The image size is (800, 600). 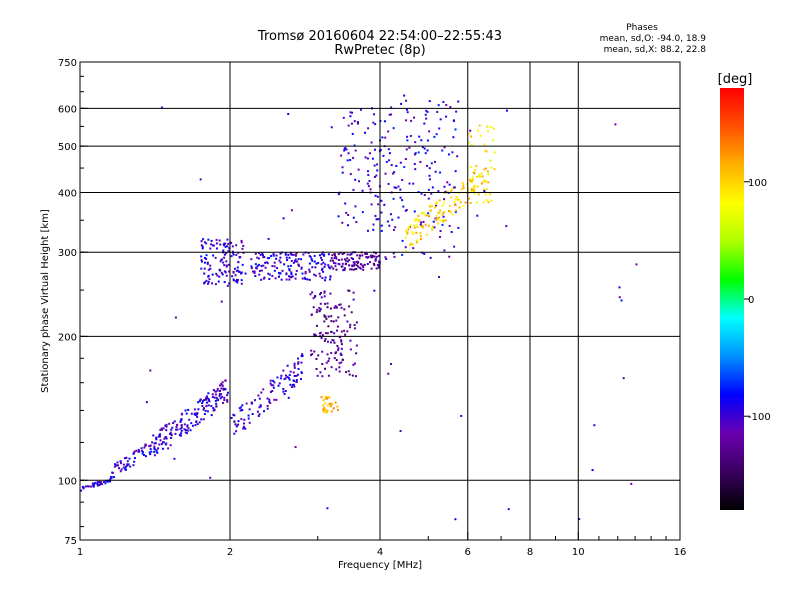 I want to click on y-tick-label: 500, so click(x=67, y=147).